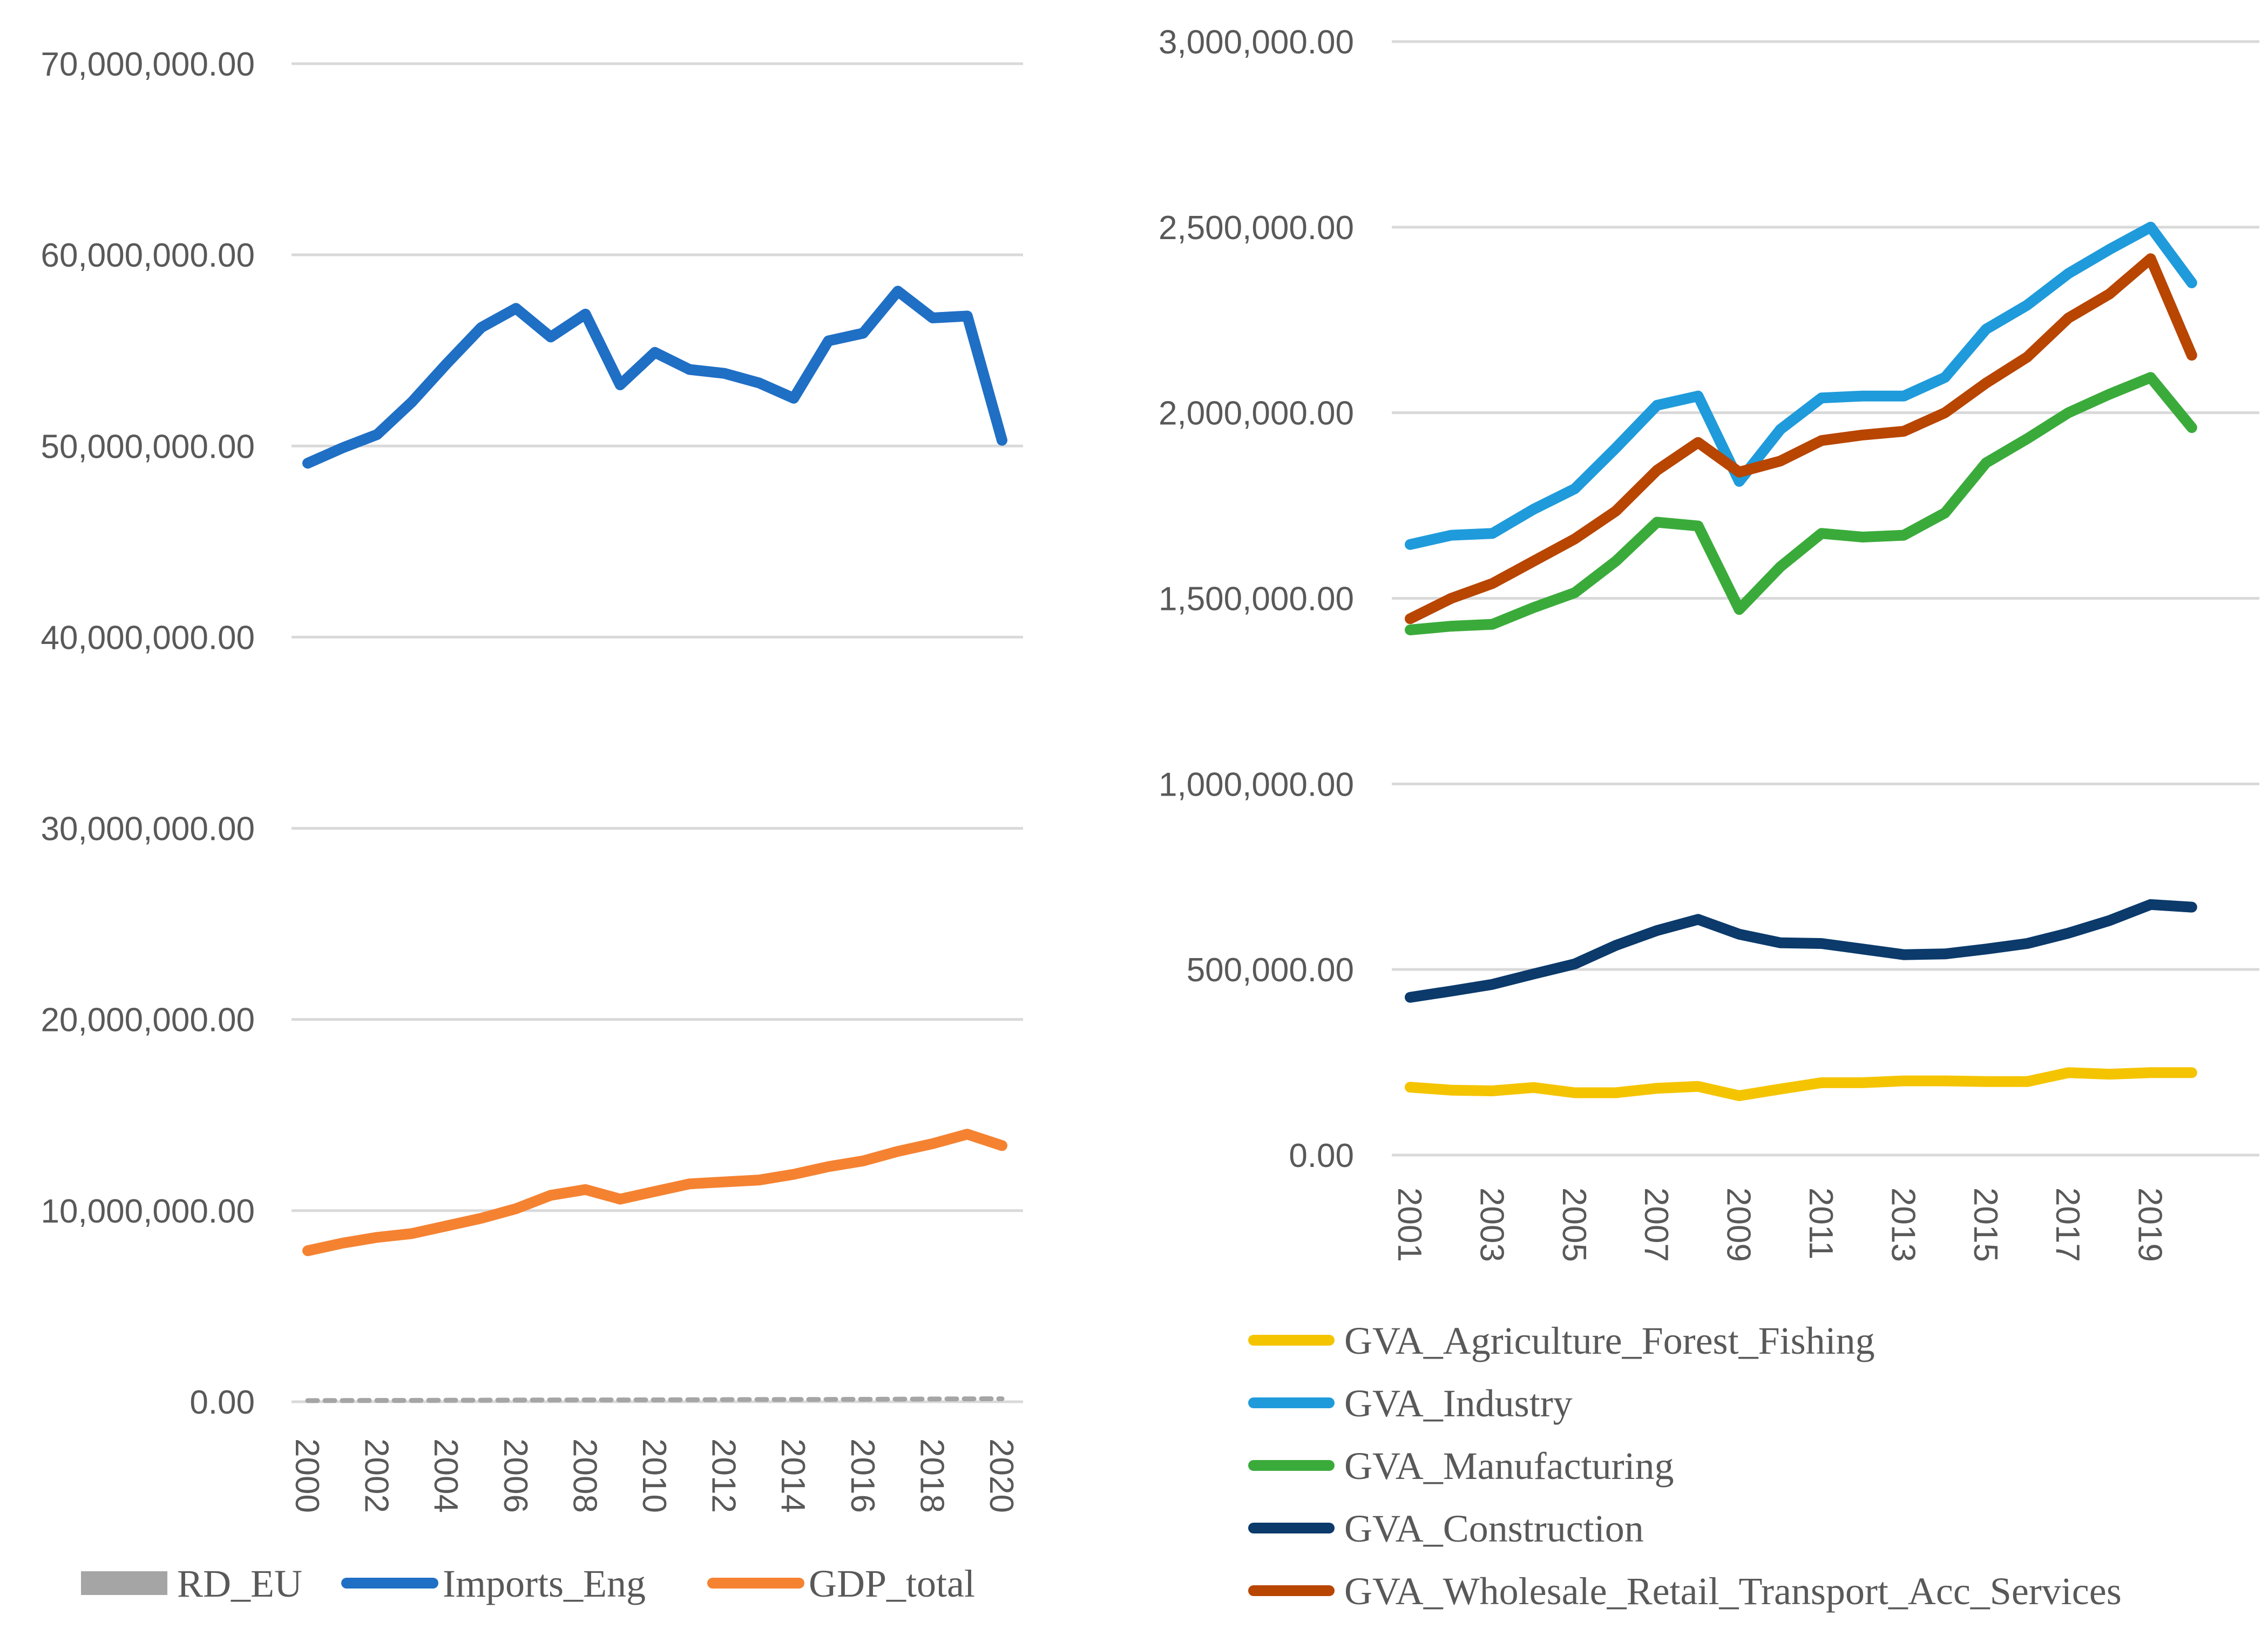  I want to click on left-series-gdp-total, so click(654, 1193).